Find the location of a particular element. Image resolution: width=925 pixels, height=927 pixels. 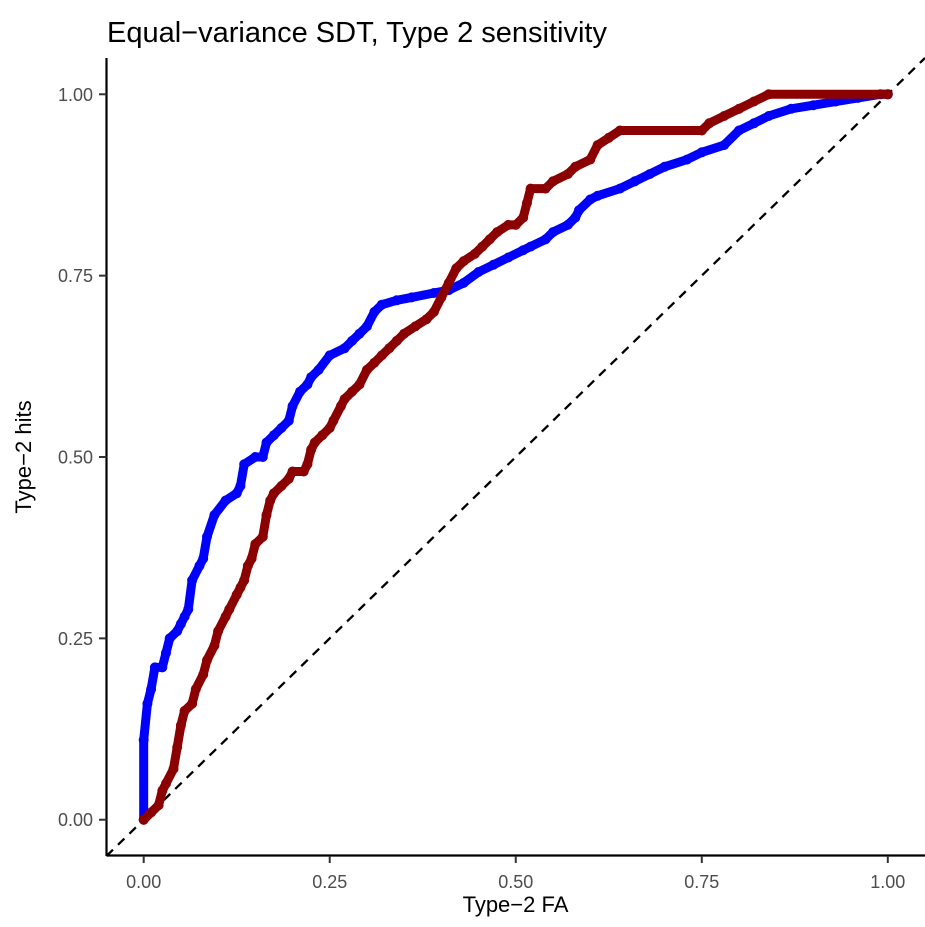

x-axis-ticks: 0.00 0.25 0.50 0.75 1.00 is located at coordinates (515, 874).